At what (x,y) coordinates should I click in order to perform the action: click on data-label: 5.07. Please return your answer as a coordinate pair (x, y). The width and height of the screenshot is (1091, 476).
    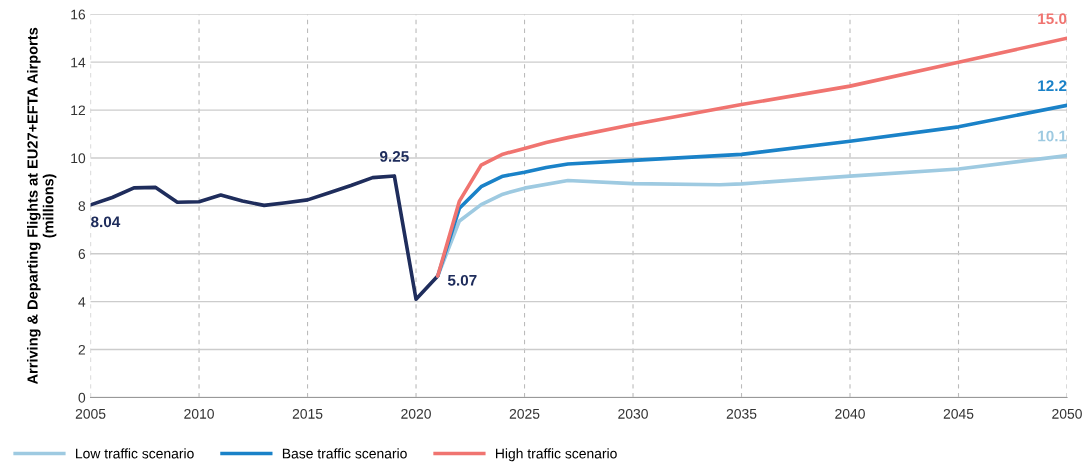
    Looking at the image, I should click on (462, 280).